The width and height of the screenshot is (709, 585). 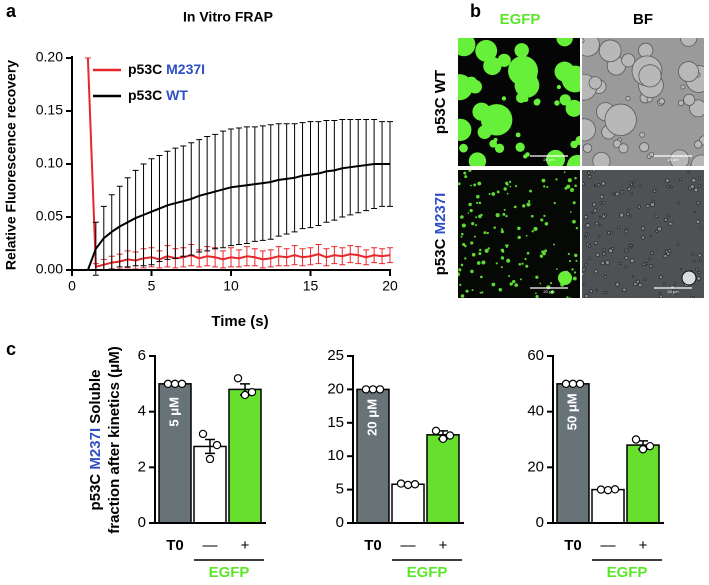 What do you see at coordinates (49, 216) in the screenshot?
I see `y-tick-label: 0.05` at bounding box center [49, 216].